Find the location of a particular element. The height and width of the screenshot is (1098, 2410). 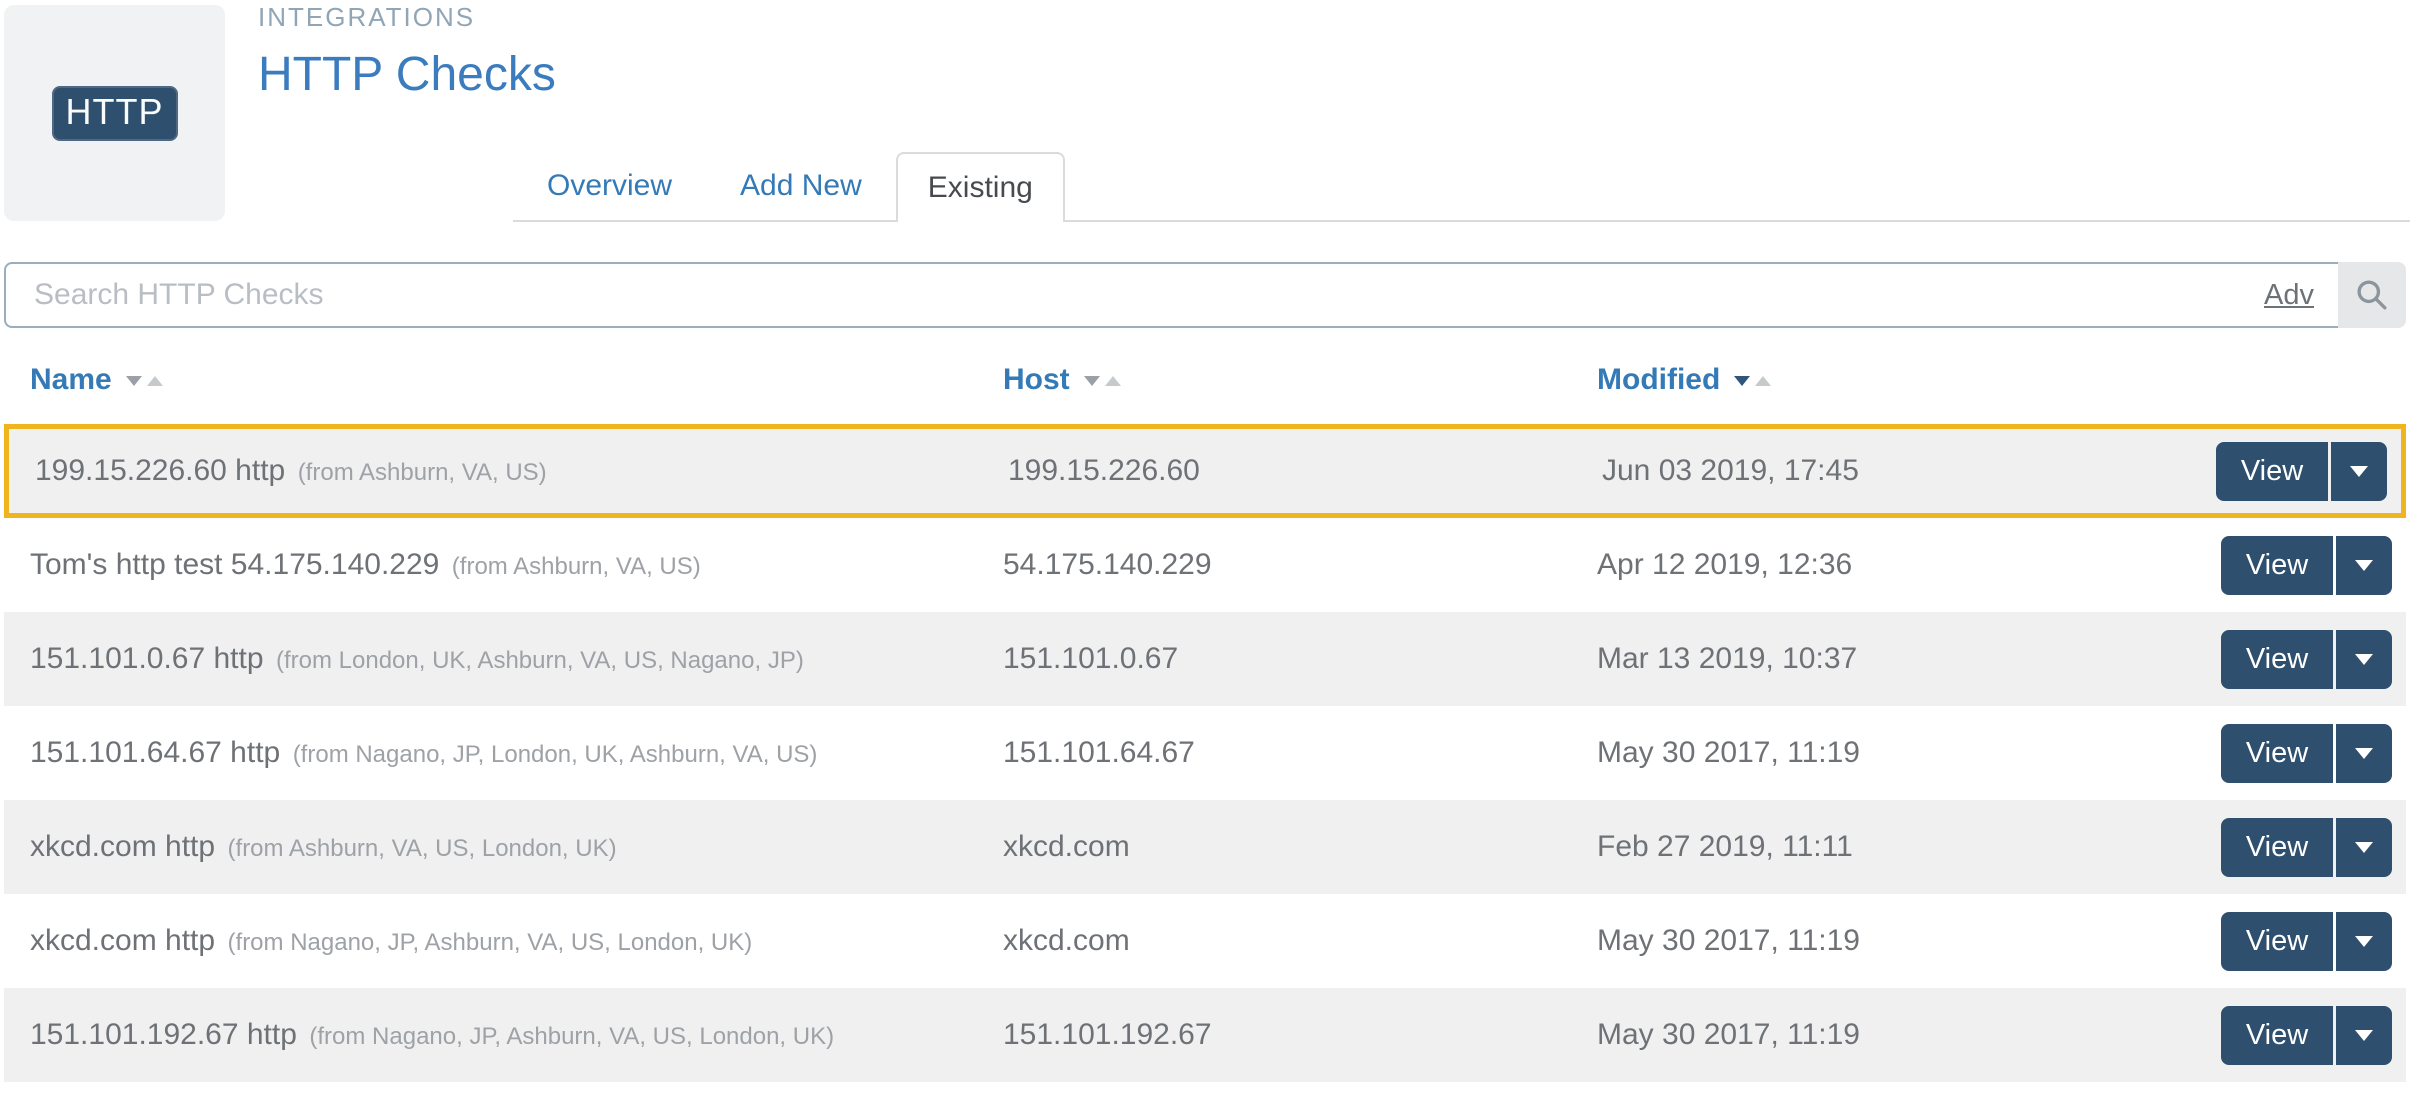

tab-add-new: Add New is located at coordinates (801, 185).